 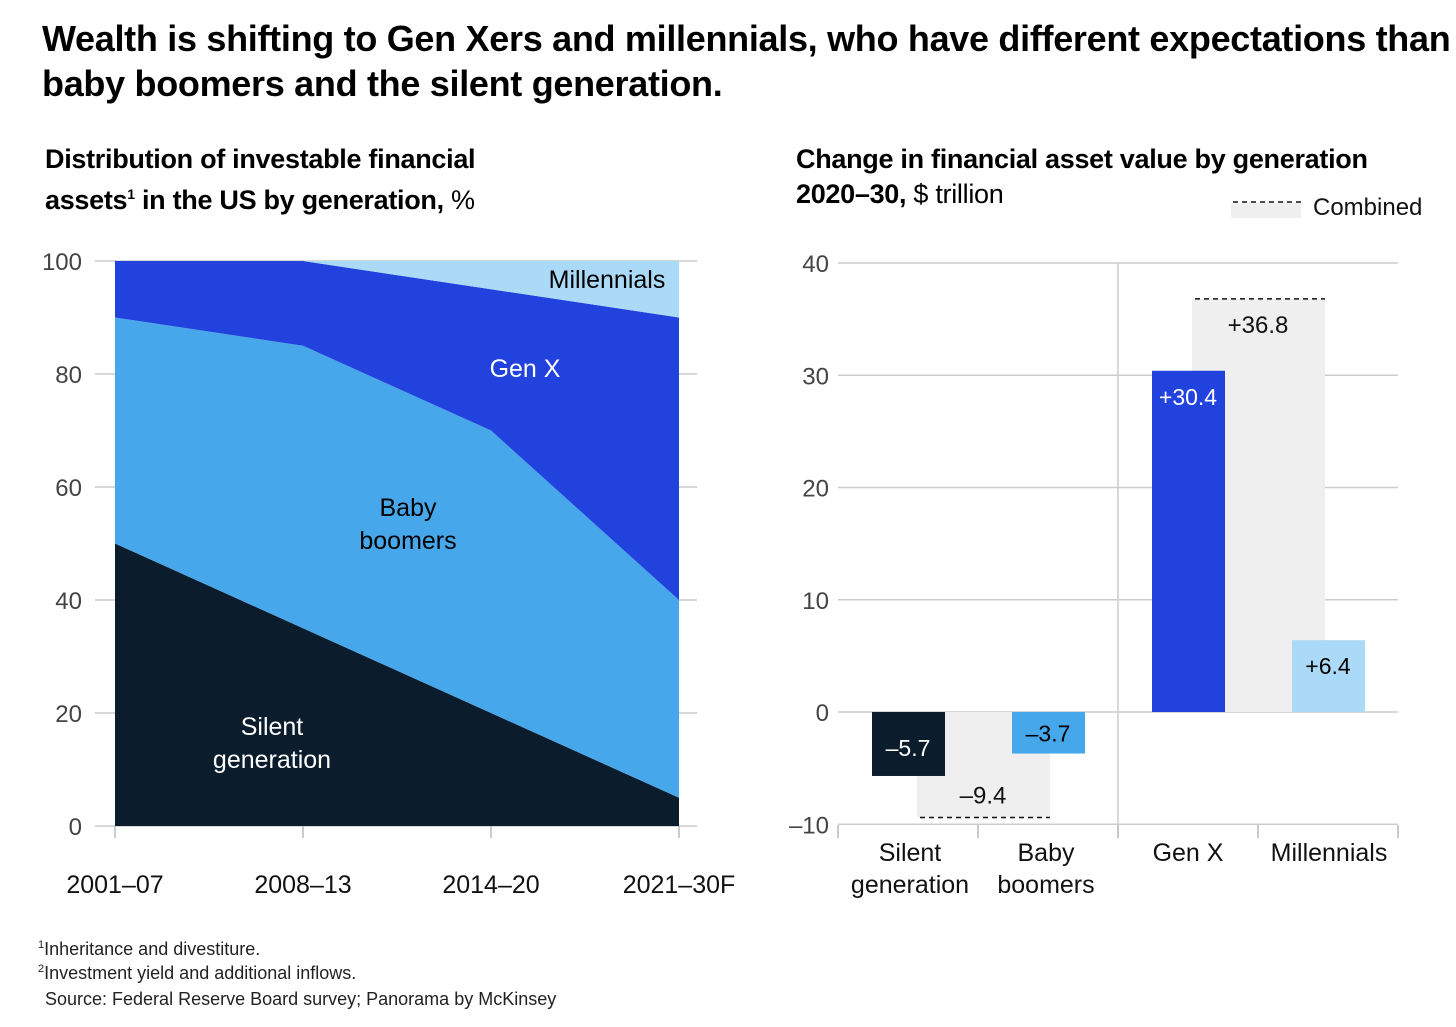 I want to click on y-tick-label: –10, so click(x=809, y=825).